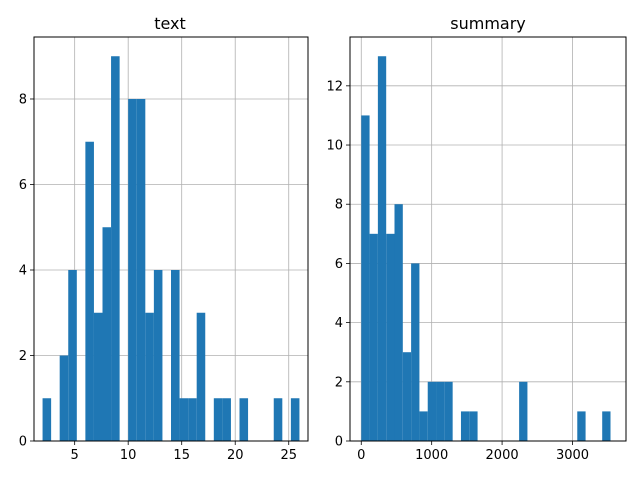 Image resolution: width=640 pixels, height=480 pixels. Describe the element at coordinates (23, 442) in the screenshot. I see `text-y-tick-label: 0` at that location.